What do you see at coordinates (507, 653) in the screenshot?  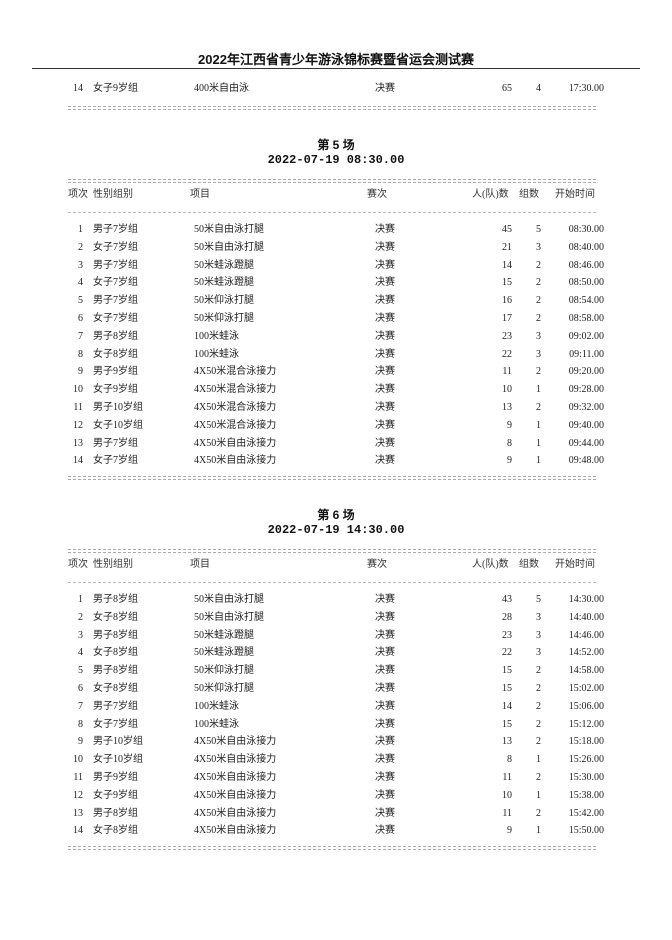 I see `entry-count: 22` at bounding box center [507, 653].